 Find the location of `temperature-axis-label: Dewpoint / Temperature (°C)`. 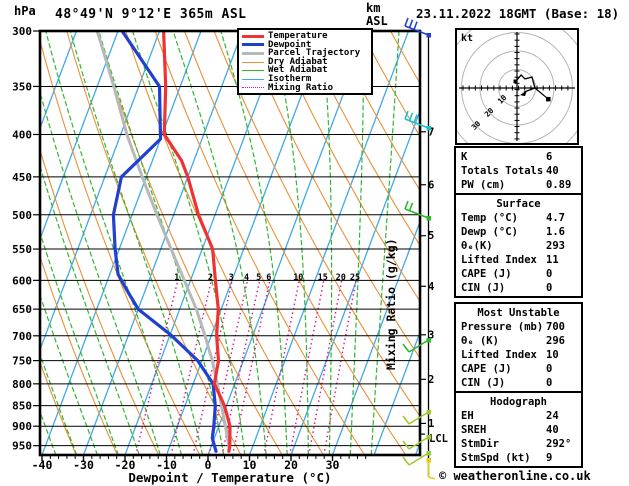

temperature-axis-label: Dewpoint / Temperature (°C) is located at coordinates (230, 477).